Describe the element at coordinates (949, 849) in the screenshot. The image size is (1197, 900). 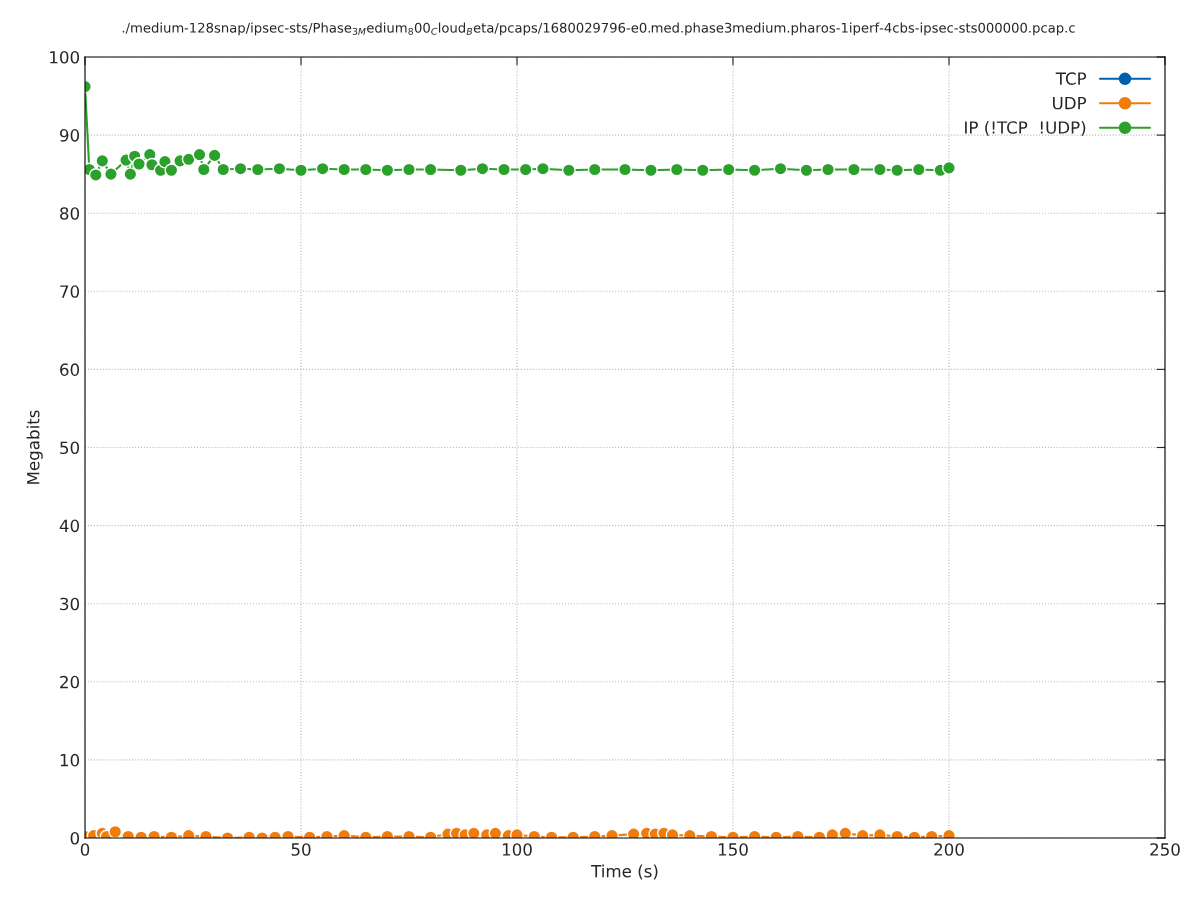
I see `x-tick-label: 200` at that location.